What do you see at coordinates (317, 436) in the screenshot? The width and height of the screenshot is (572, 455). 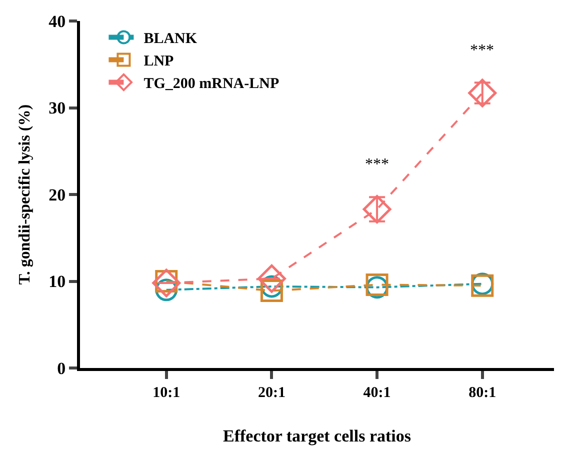 I see `x-axis-title: Effector target cells ratios` at bounding box center [317, 436].